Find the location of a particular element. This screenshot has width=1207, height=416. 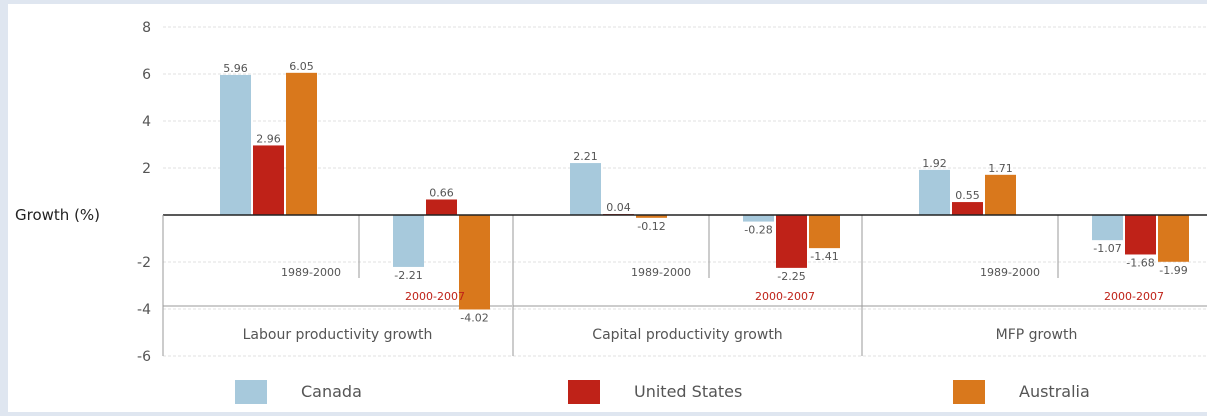

legend-label: Canada is located at coordinates (331, 391).